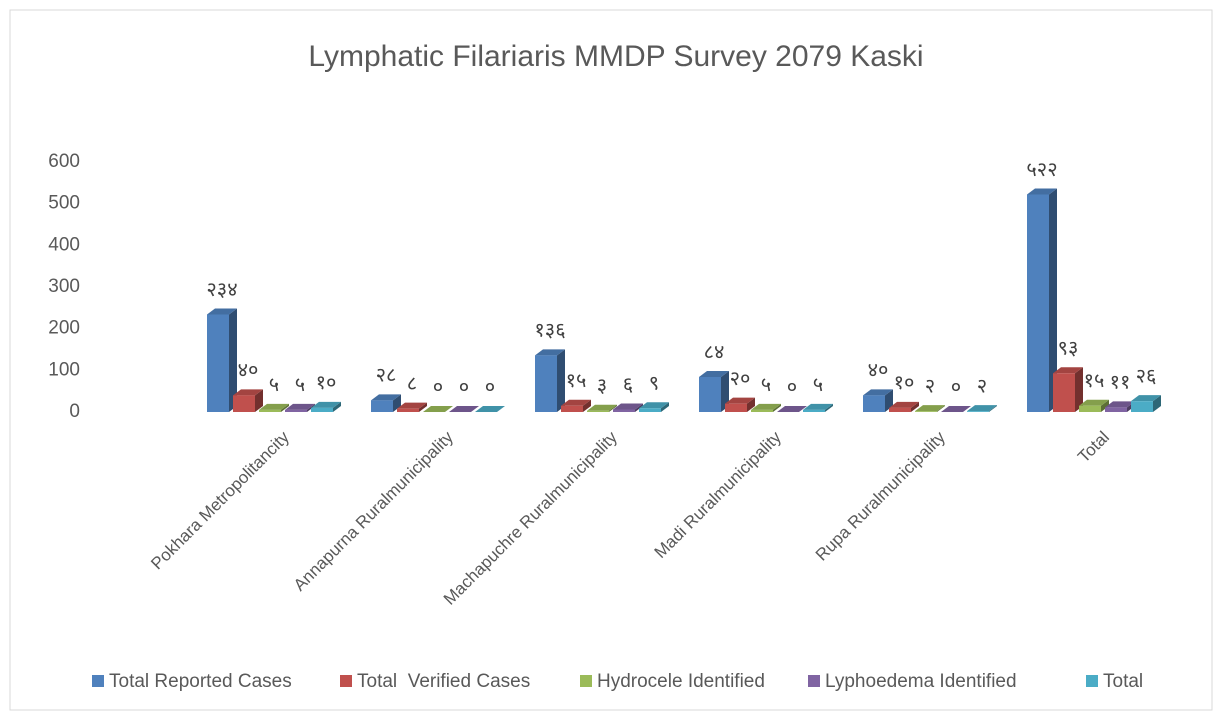 This screenshot has height=713, width=1223. Describe the element at coordinates (64, 244) in the screenshot. I see `y-tick-label: 400` at that location.